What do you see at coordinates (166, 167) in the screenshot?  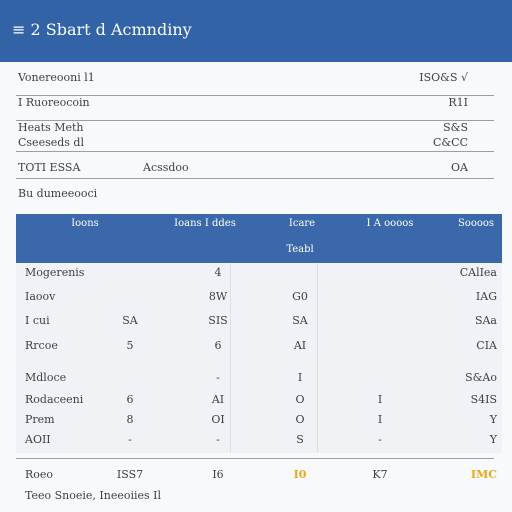 I see `summary-value: Acssdoo` at bounding box center [166, 167].